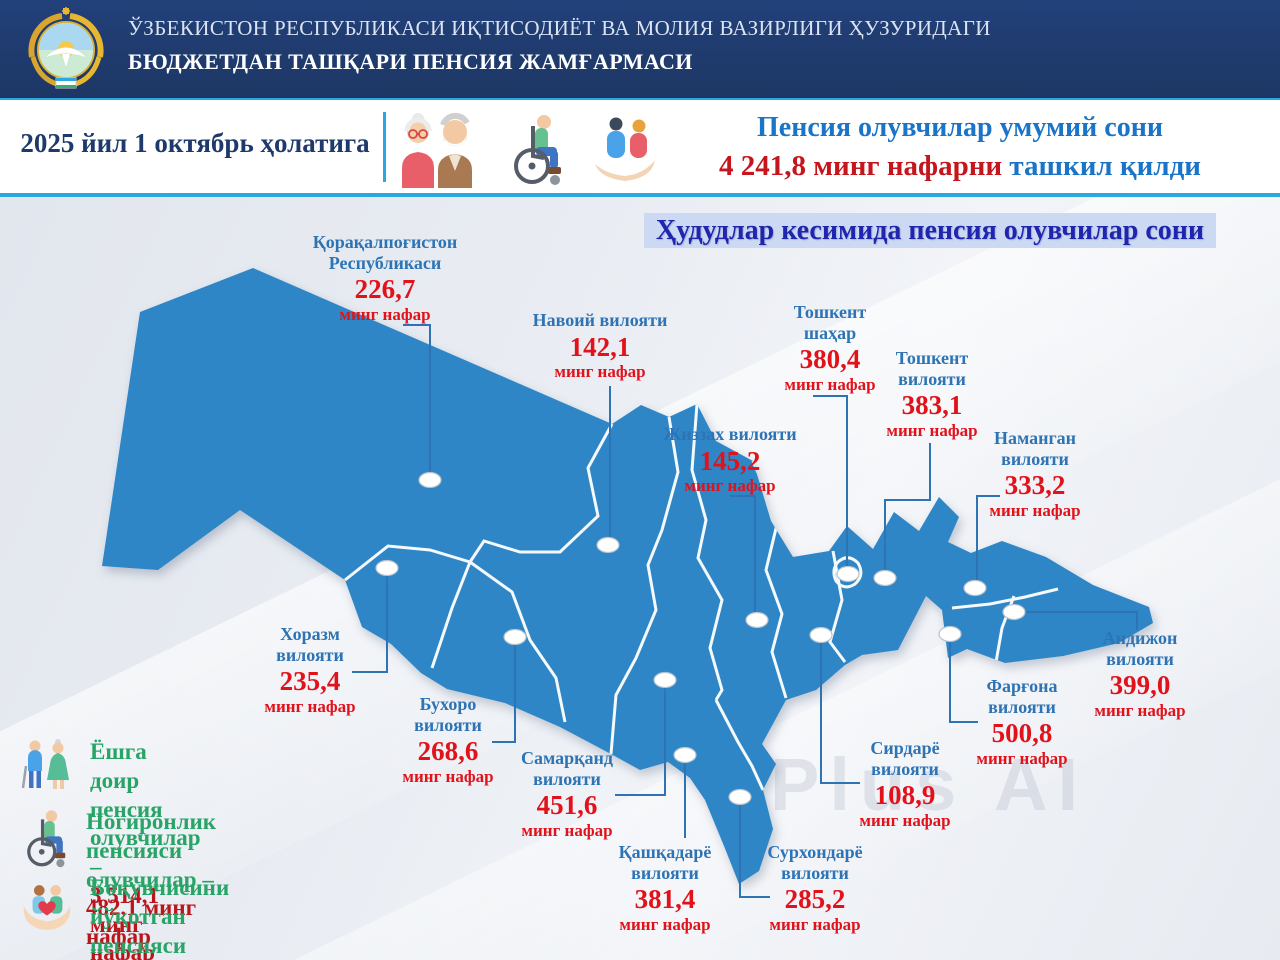 The image size is (1280, 960). What do you see at coordinates (66, 47) in the screenshot?
I see `uzbekistan-emblem-icon` at bounding box center [66, 47].